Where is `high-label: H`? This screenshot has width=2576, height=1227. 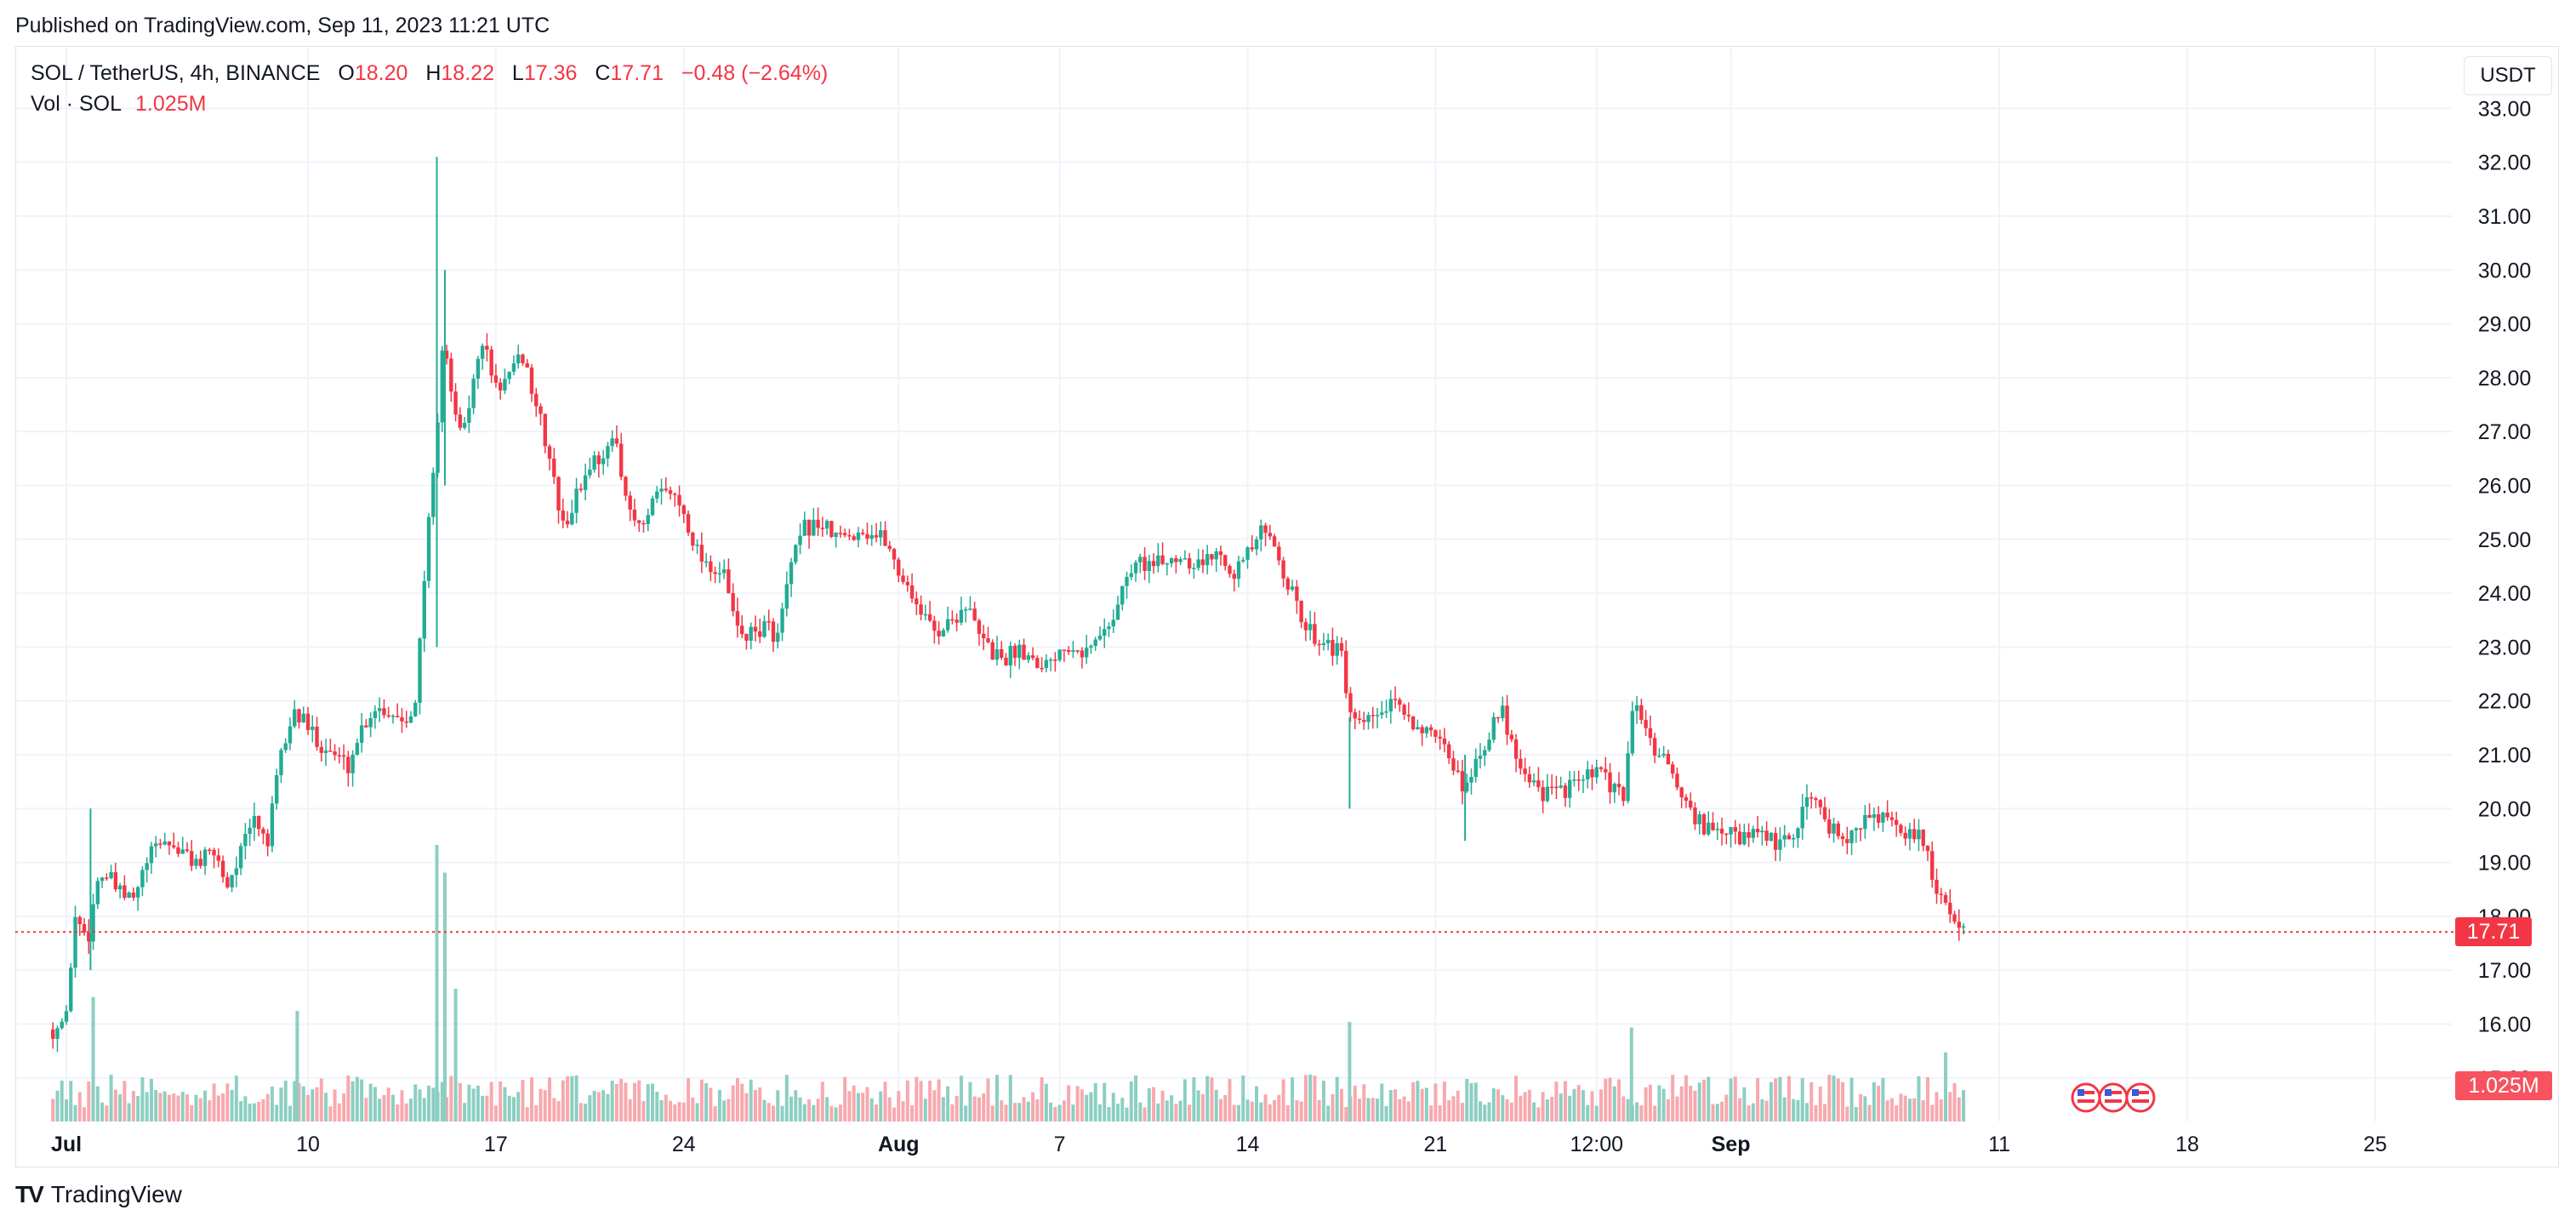
high-label: H is located at coordinates (434, 73).